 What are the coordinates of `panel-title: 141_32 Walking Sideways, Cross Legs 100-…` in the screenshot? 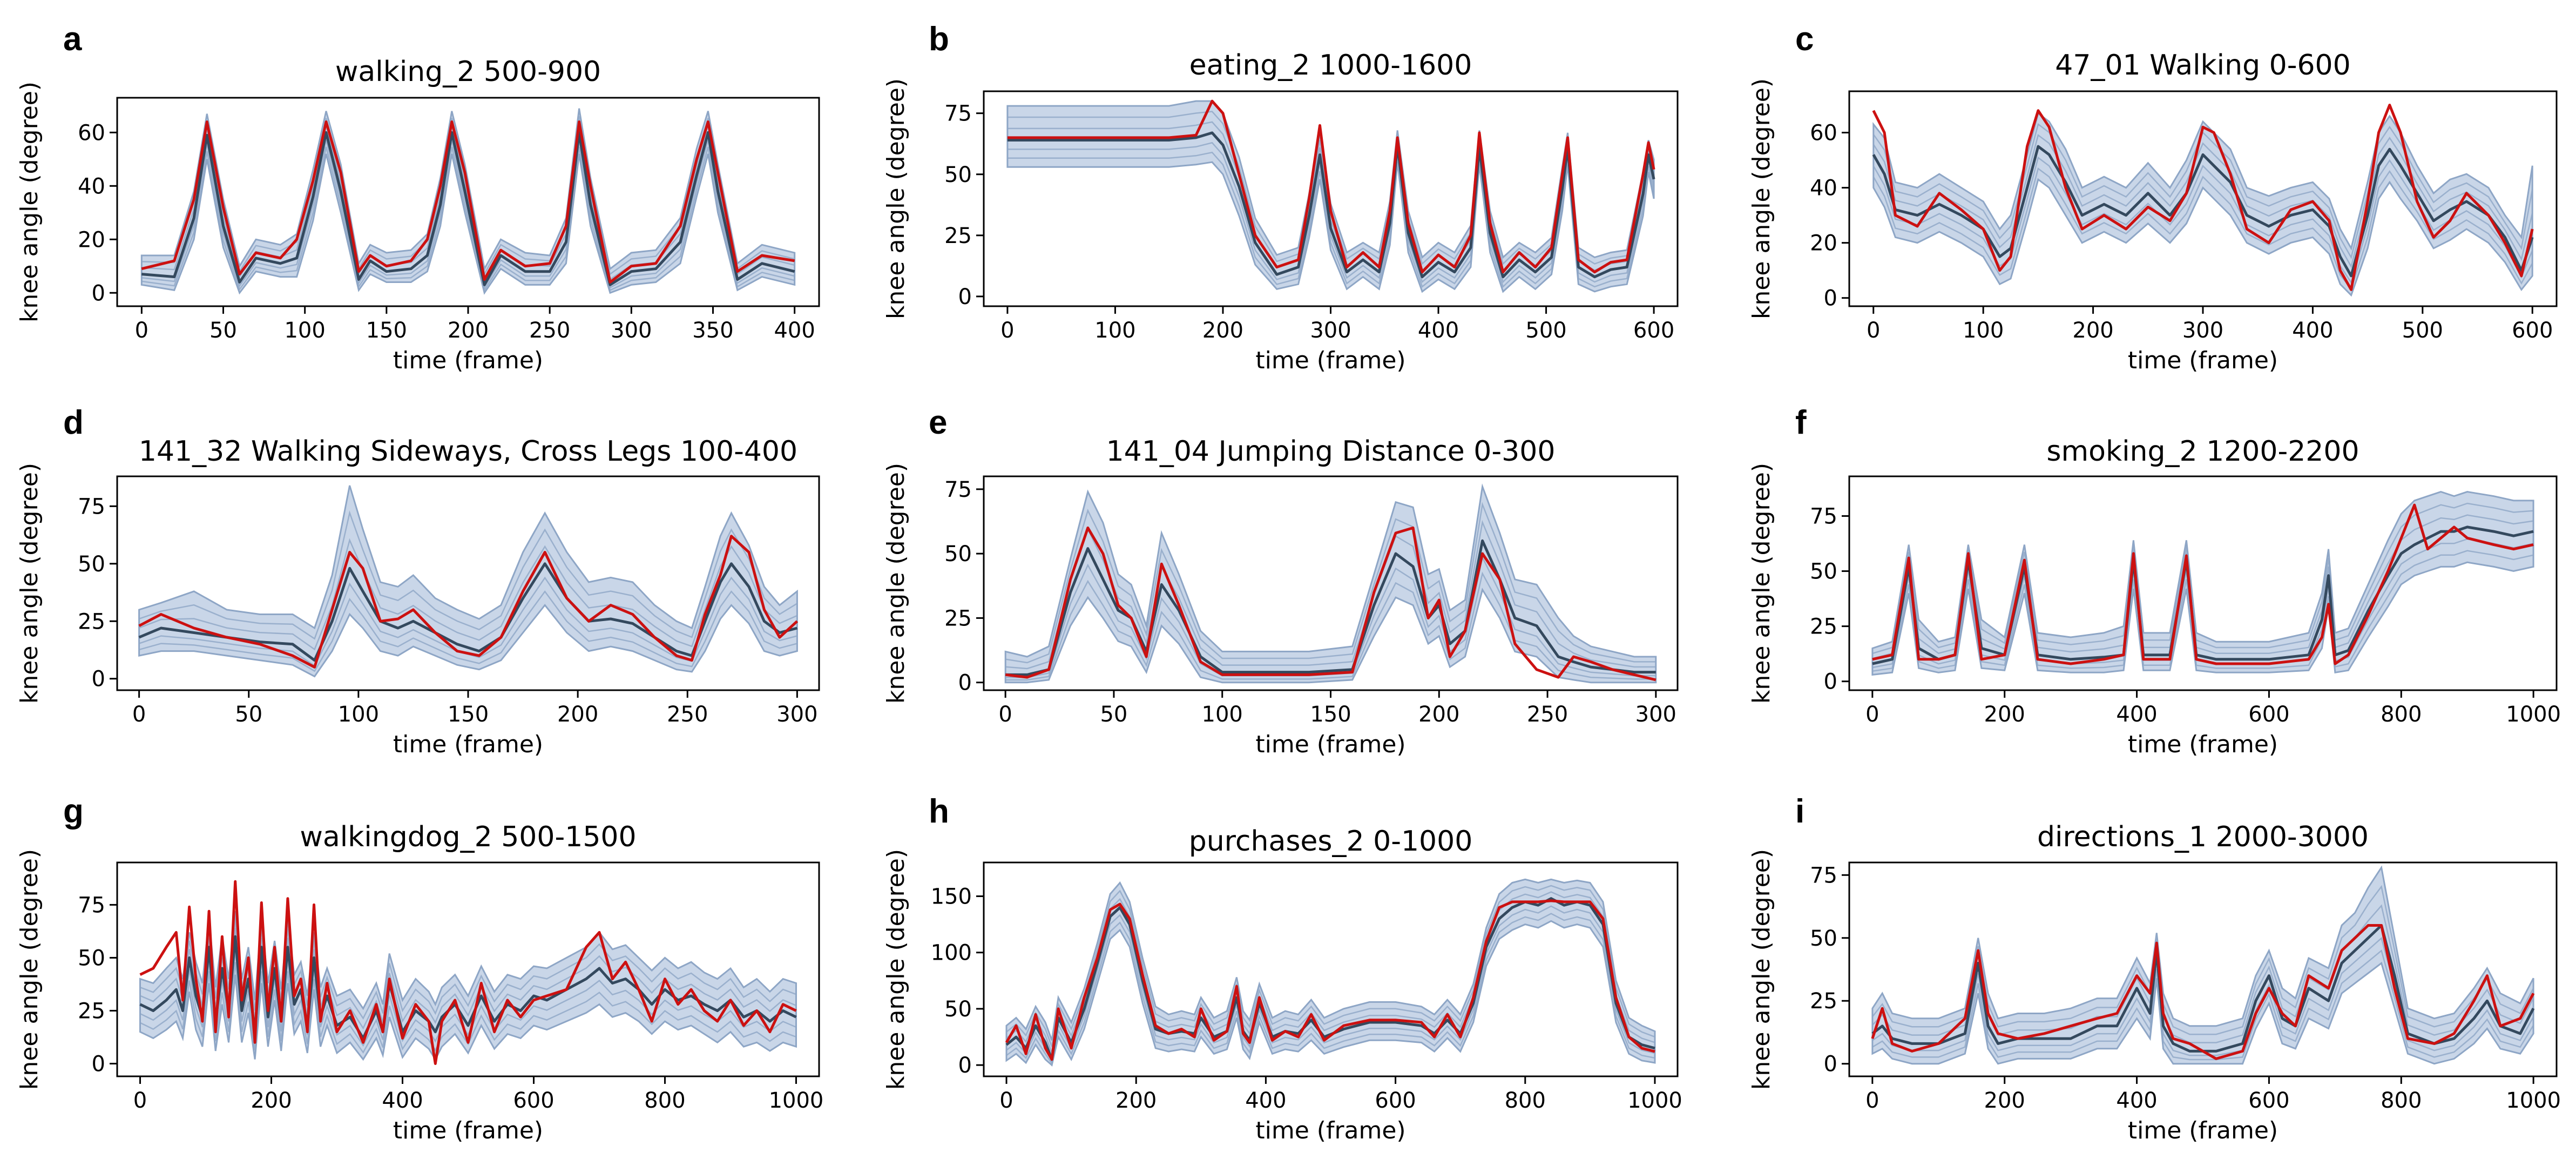 It's located at (468, 451).